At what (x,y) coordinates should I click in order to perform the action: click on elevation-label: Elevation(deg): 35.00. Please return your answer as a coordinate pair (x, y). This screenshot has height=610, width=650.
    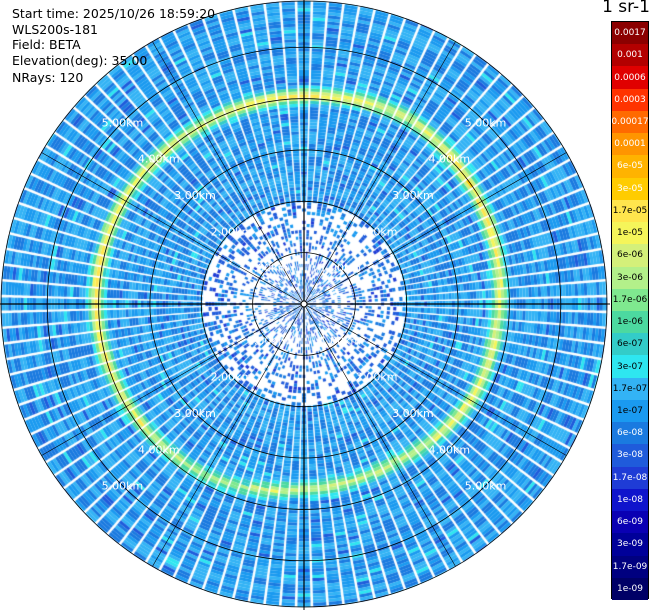
    Looking at the image, I should click on (80, 60).